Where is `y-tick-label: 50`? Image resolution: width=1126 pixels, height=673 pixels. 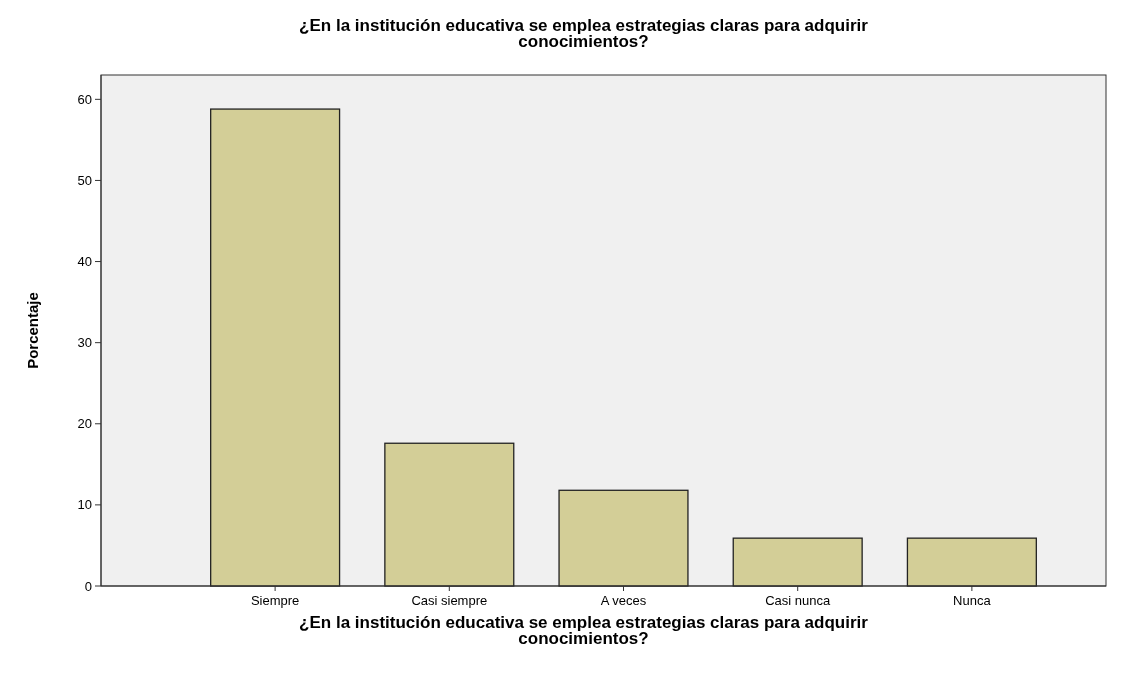
y-tick-label: 50 is located at coordinates (84, 180).